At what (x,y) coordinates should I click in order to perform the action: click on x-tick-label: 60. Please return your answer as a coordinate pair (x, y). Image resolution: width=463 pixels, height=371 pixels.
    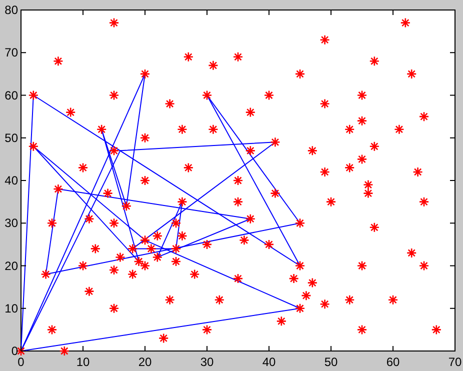
    Looking at the image, I should click on (393, 362).